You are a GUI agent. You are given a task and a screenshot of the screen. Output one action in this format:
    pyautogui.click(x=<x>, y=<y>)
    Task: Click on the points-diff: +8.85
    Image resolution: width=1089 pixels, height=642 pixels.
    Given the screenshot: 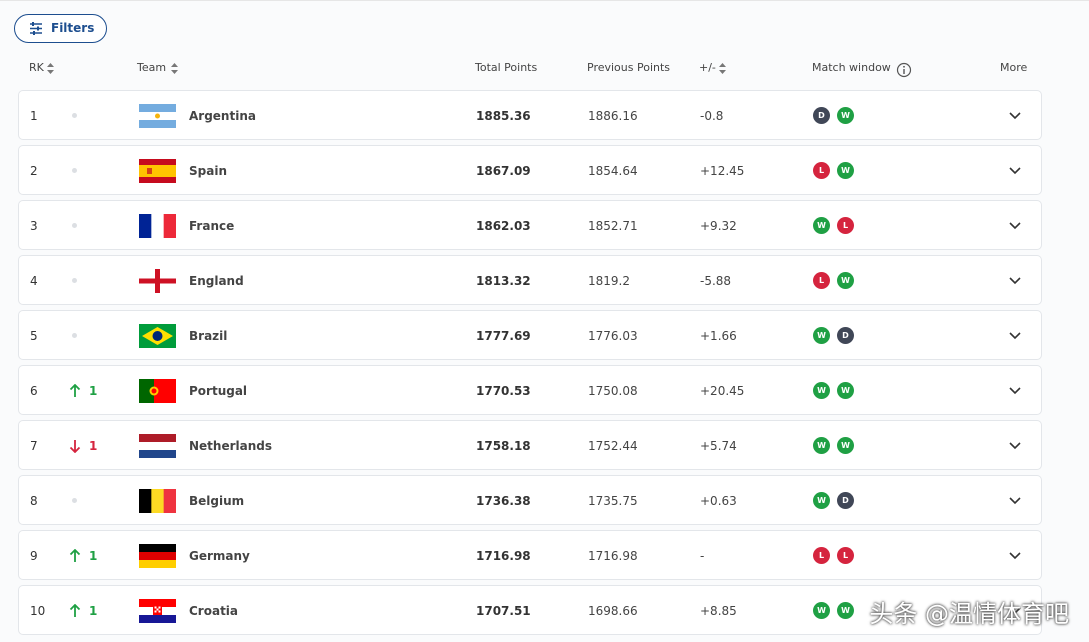 What is the action you would take?
    pyautogui.click(x=718, y=611)
    